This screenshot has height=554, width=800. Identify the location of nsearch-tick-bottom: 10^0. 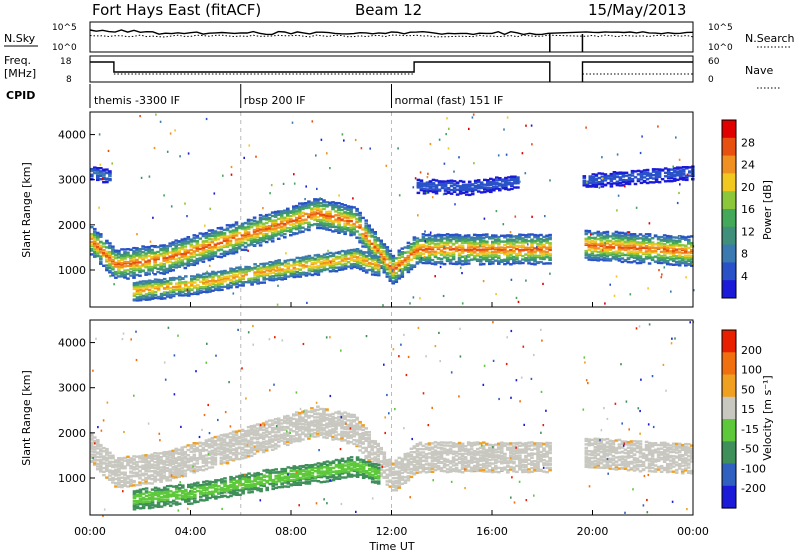
(720, 48).